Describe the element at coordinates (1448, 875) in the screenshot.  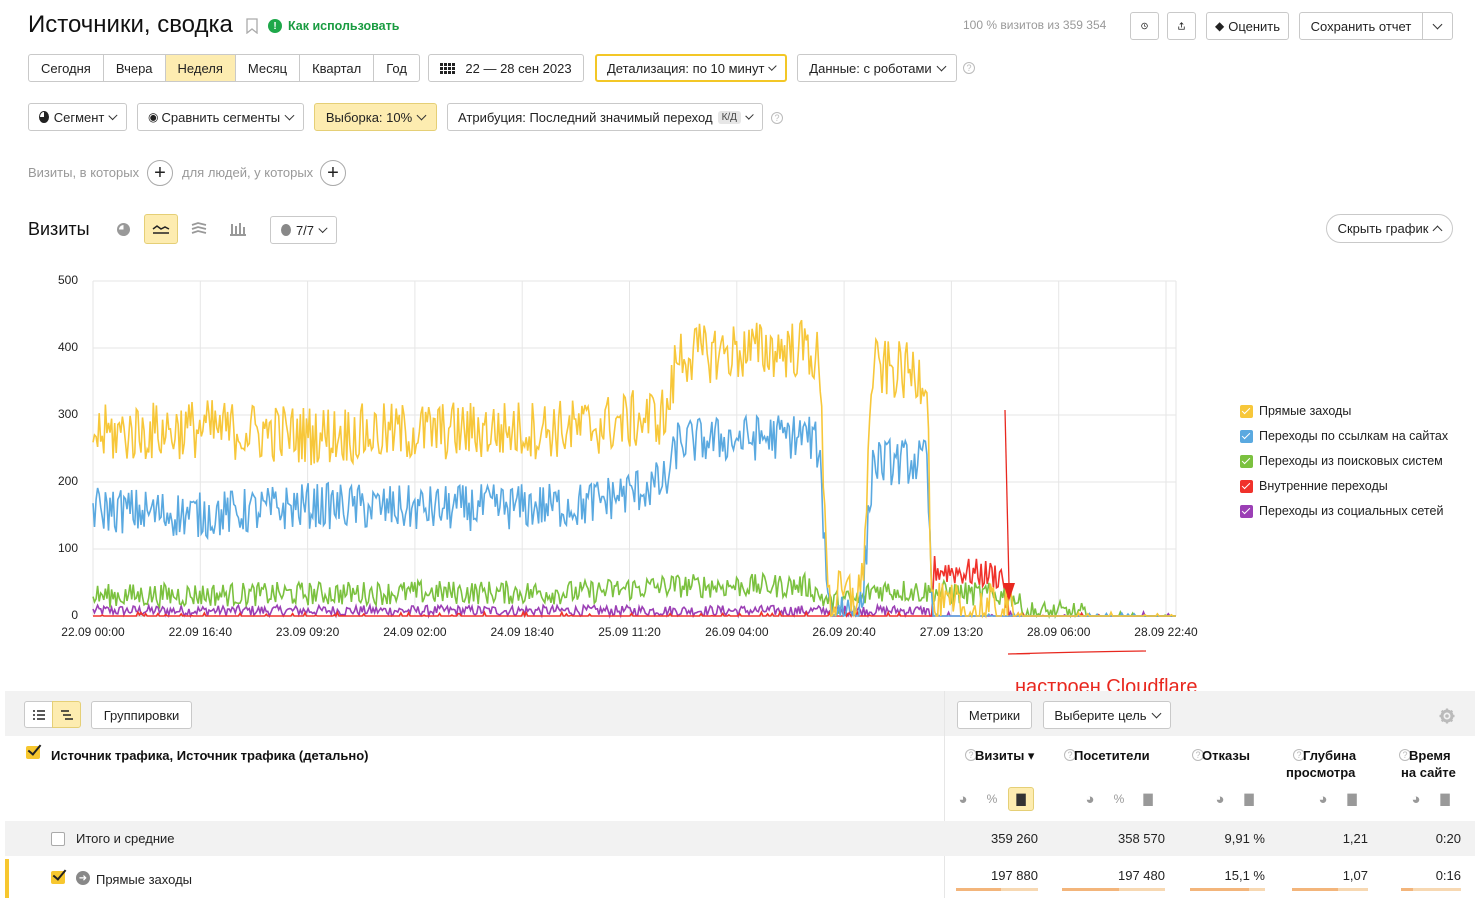
I see `table-cell: 0:16` at that location.